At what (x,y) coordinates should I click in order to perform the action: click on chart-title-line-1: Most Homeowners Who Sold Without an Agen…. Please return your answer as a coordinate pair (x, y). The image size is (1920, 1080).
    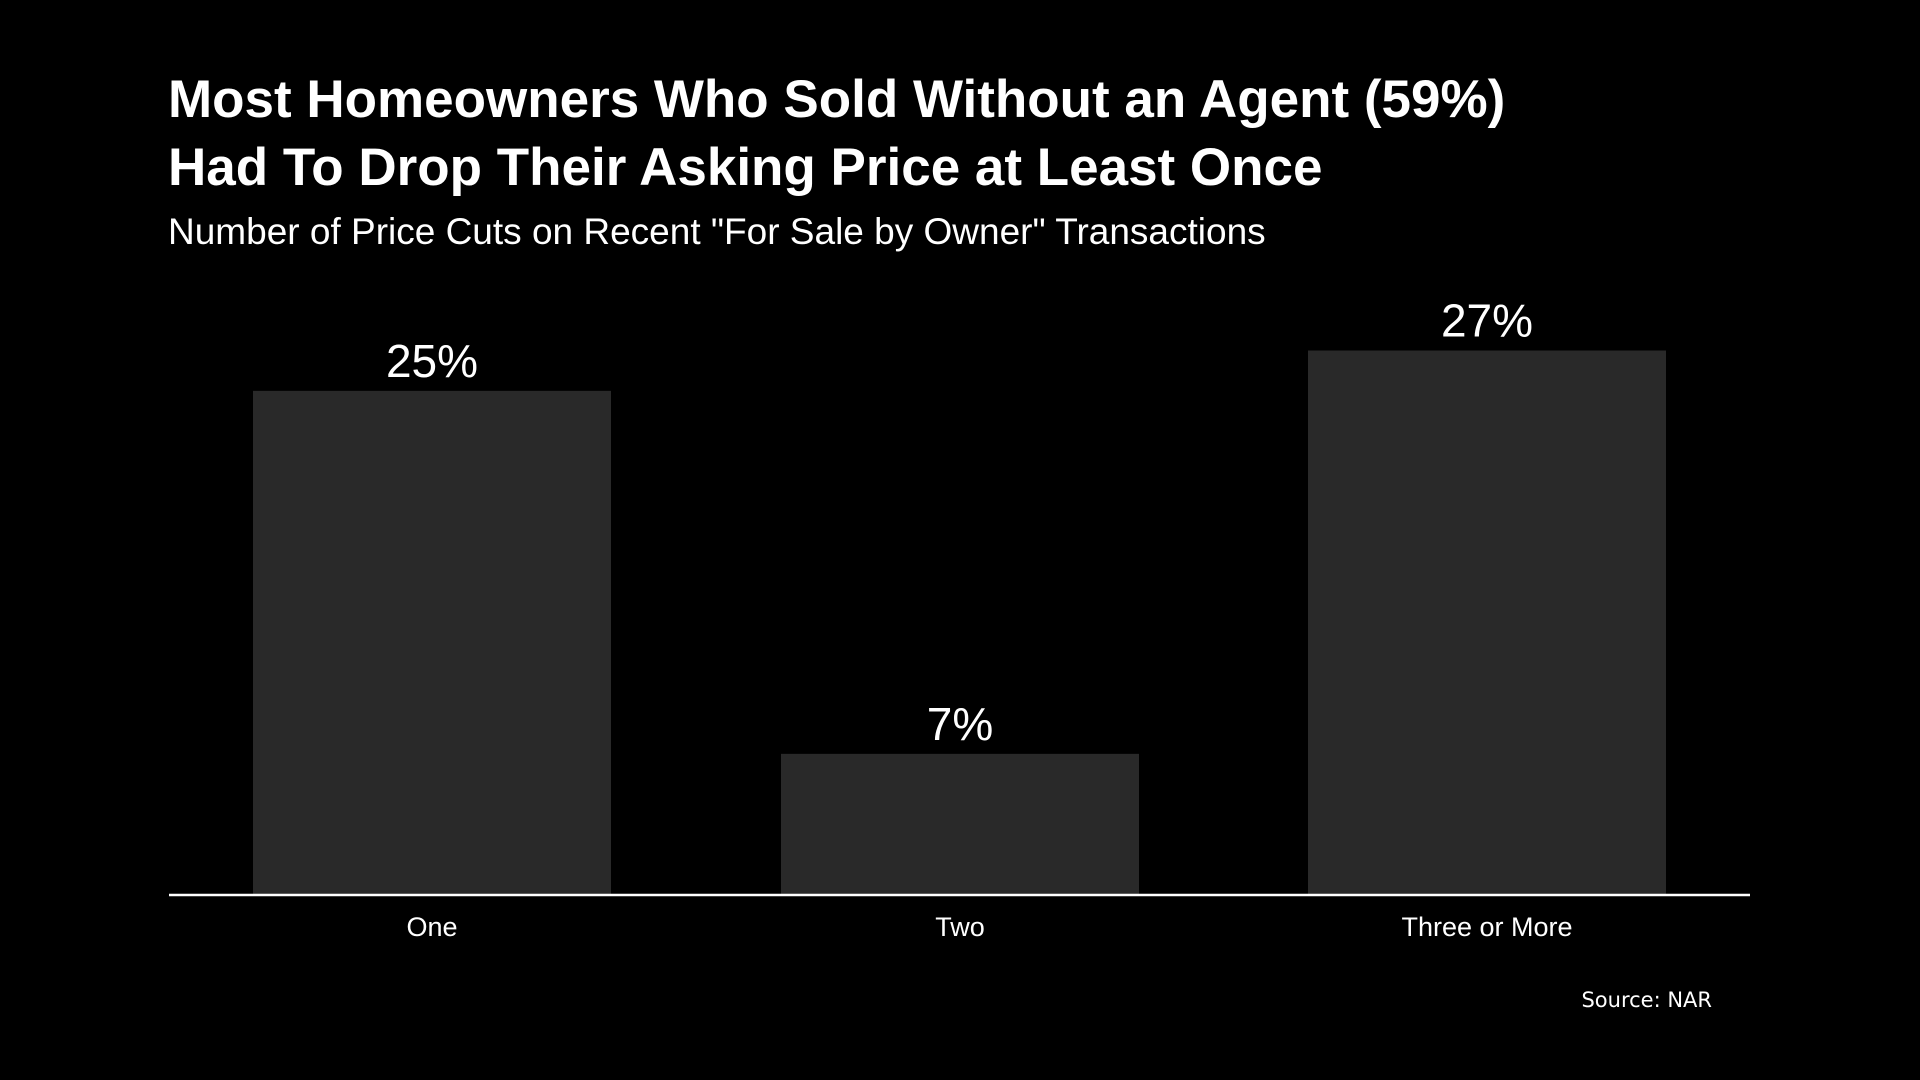
    Looking at the image, I should click on (837, 99).